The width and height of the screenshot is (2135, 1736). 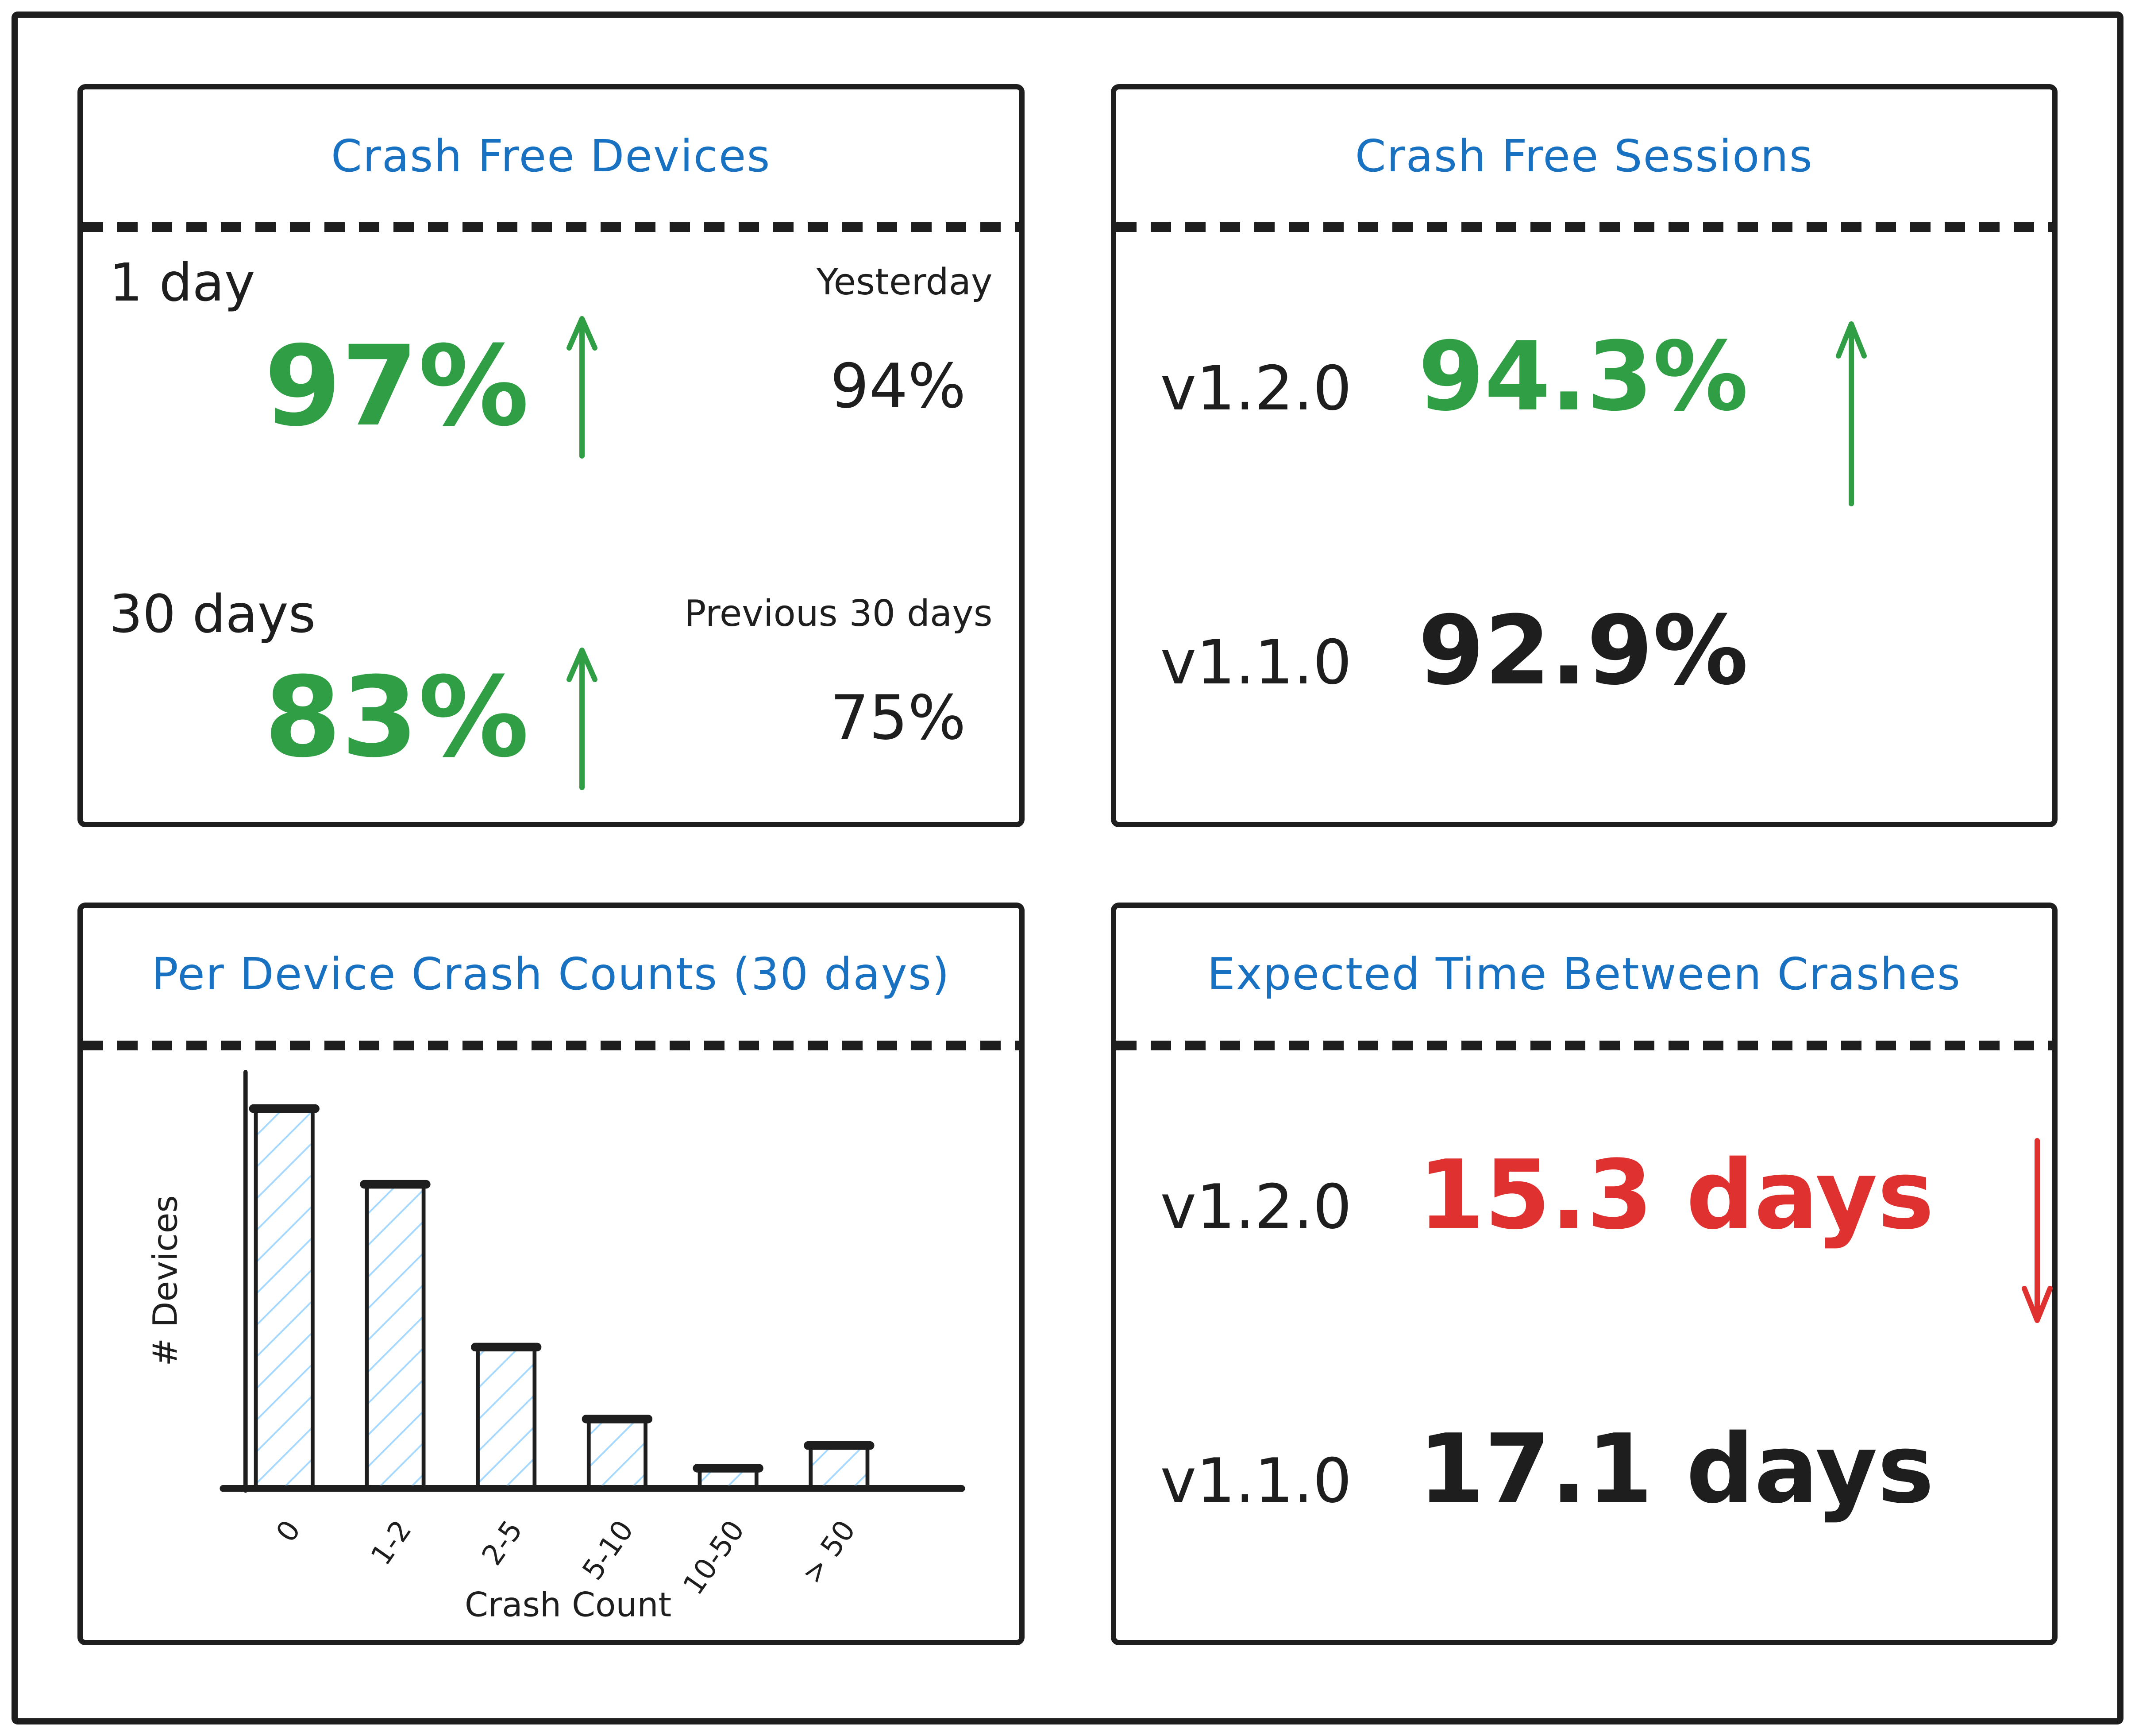 What do you see at coordinates (1584, 377) in the screenshot?
I see `session-value: 94.3%` at bounding box center [1584, 377].